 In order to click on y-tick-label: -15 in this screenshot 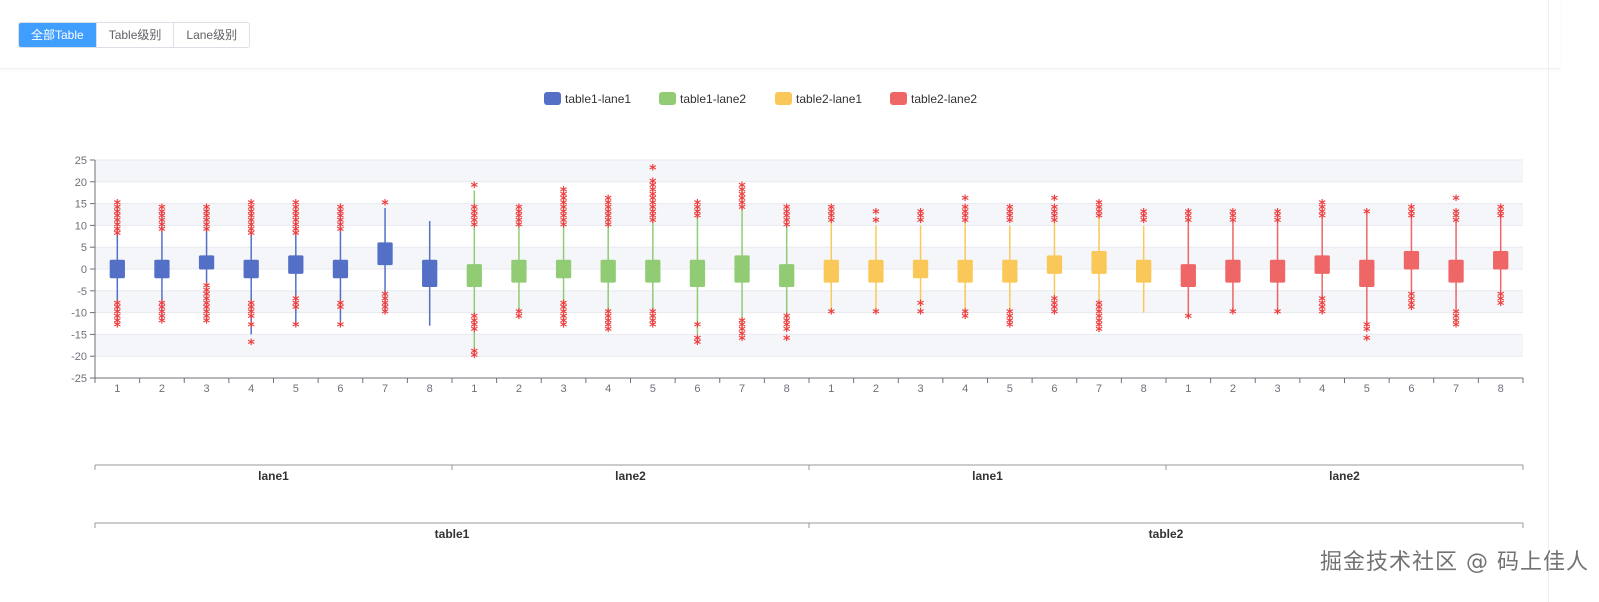, I will do `click(79, 335)`.